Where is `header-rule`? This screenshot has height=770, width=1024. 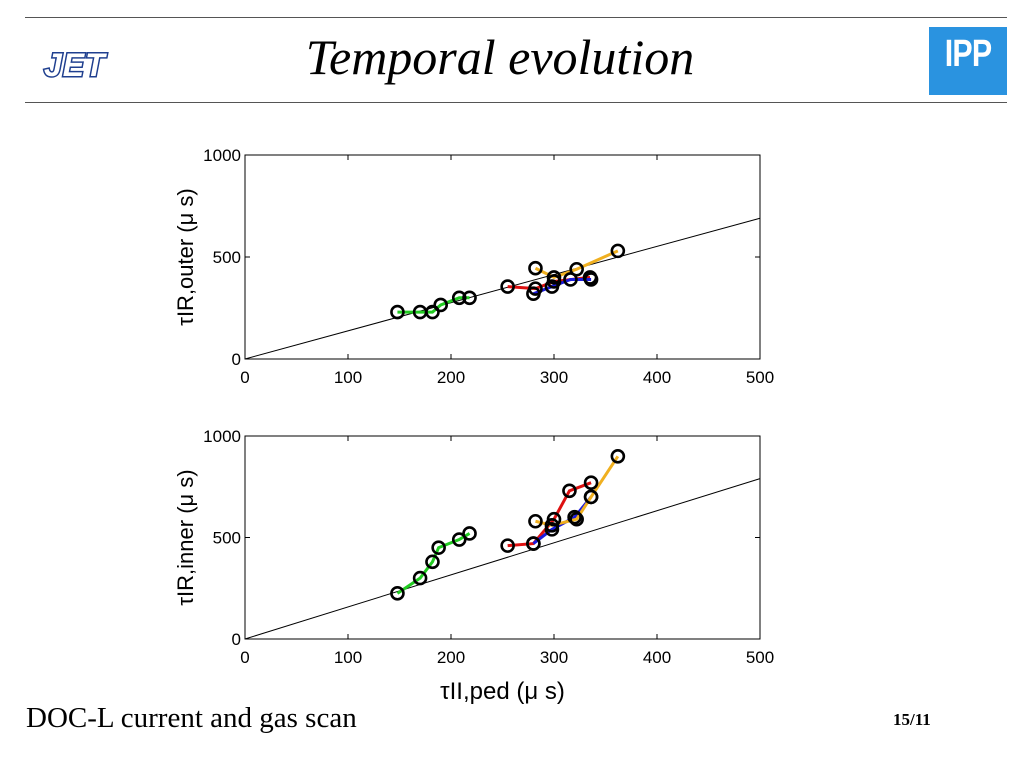 header-rule is located at coordinates (516, 102).